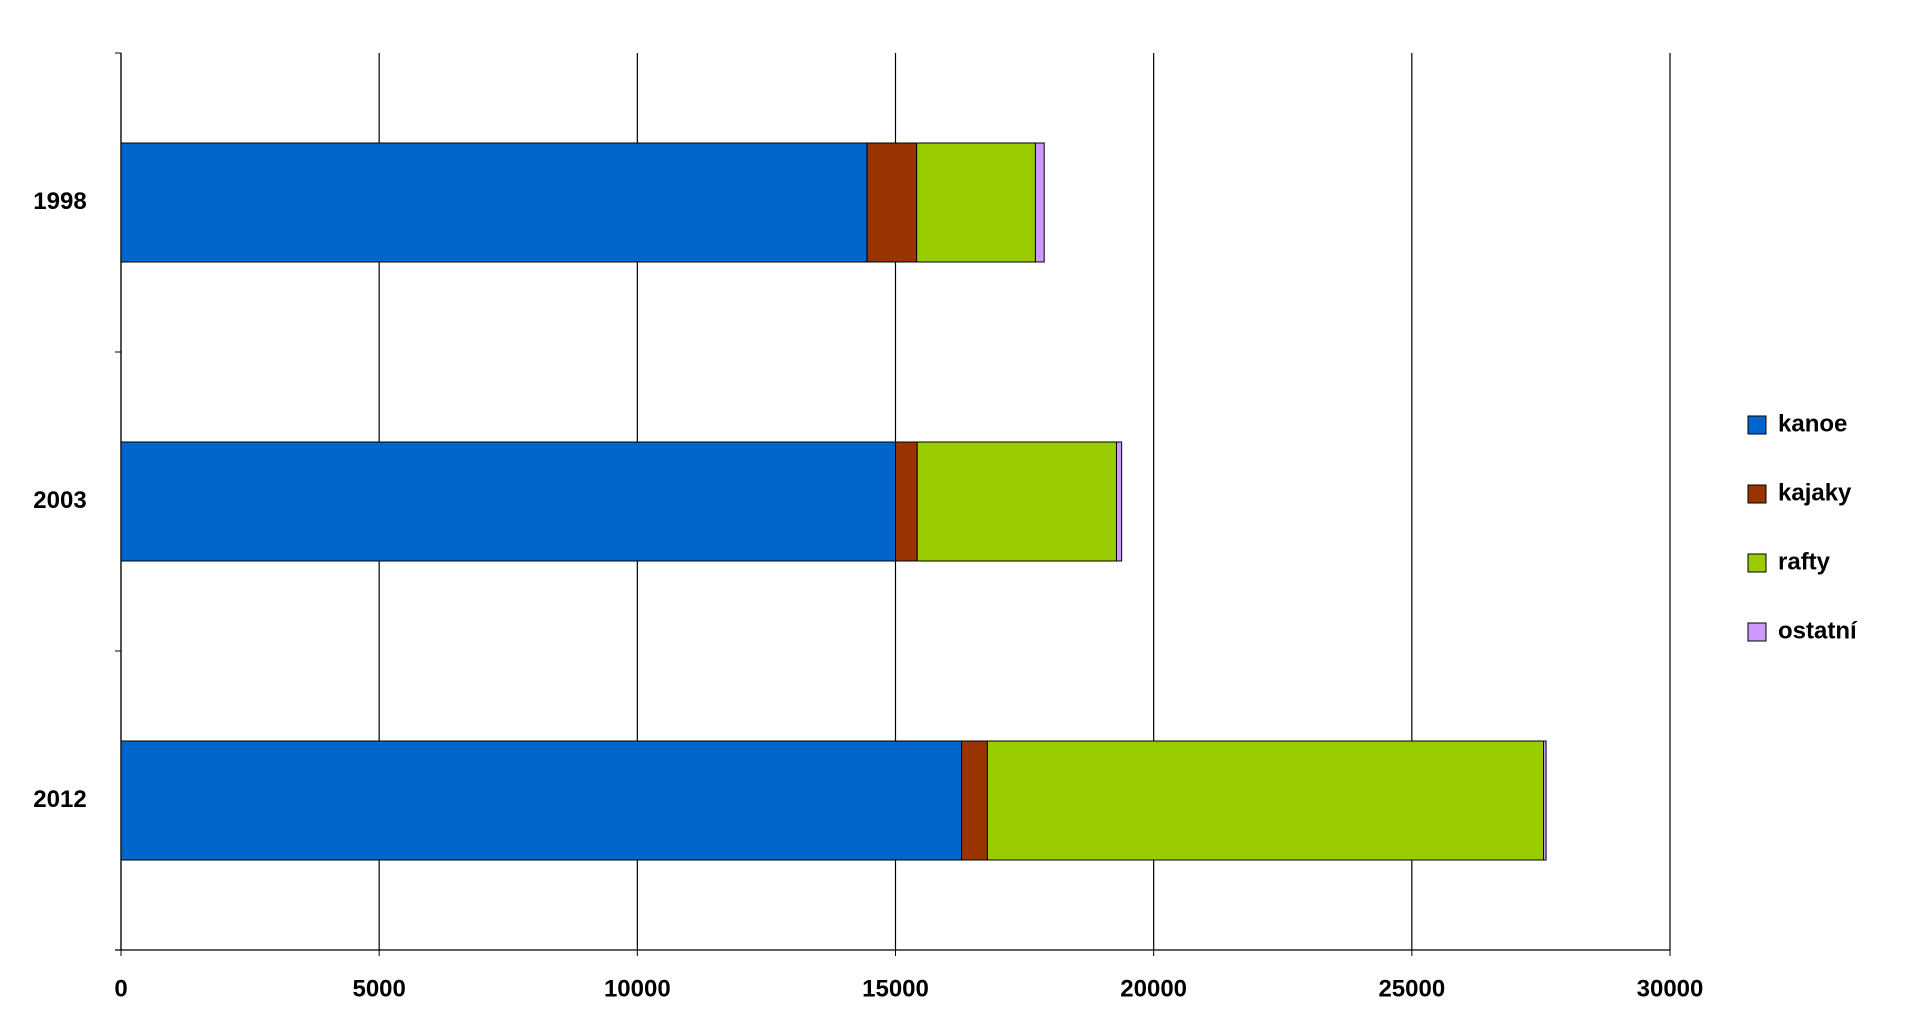 This screenshot has width=1917, height=1023. I want to click on x-tick-label: 25000, so click(1411, 988).